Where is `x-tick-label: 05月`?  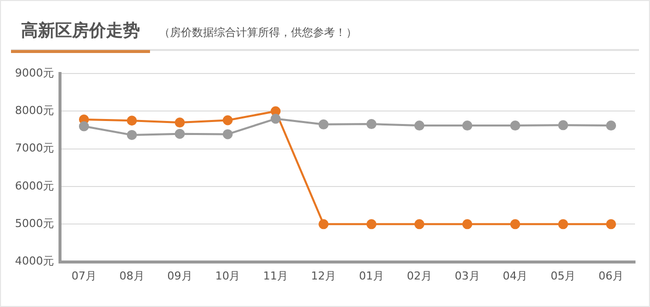 x-tick-label: 05月 is located at coordinates (563, 275).